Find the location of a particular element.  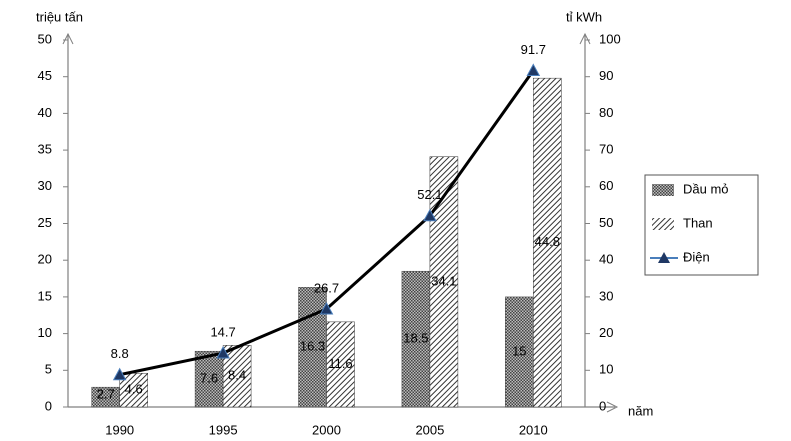

y2-tick-label: 100 is located at coordinates (610, 38).